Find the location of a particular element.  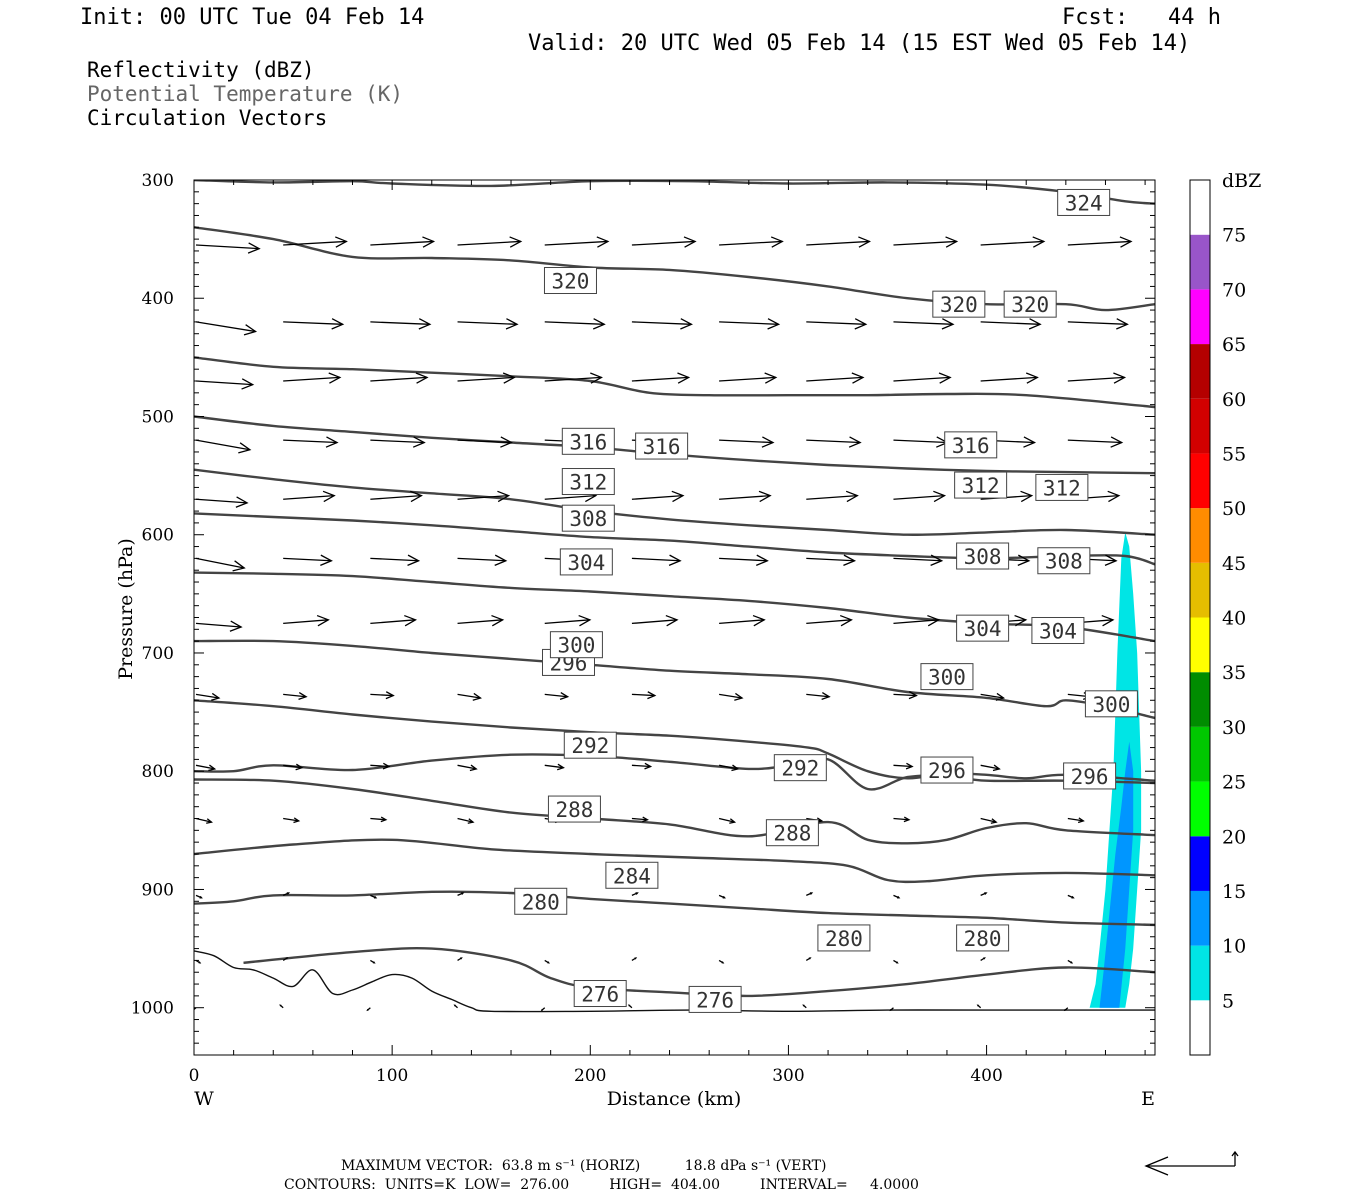

contour-label-316: 316 is located at coordinates (662, 446).